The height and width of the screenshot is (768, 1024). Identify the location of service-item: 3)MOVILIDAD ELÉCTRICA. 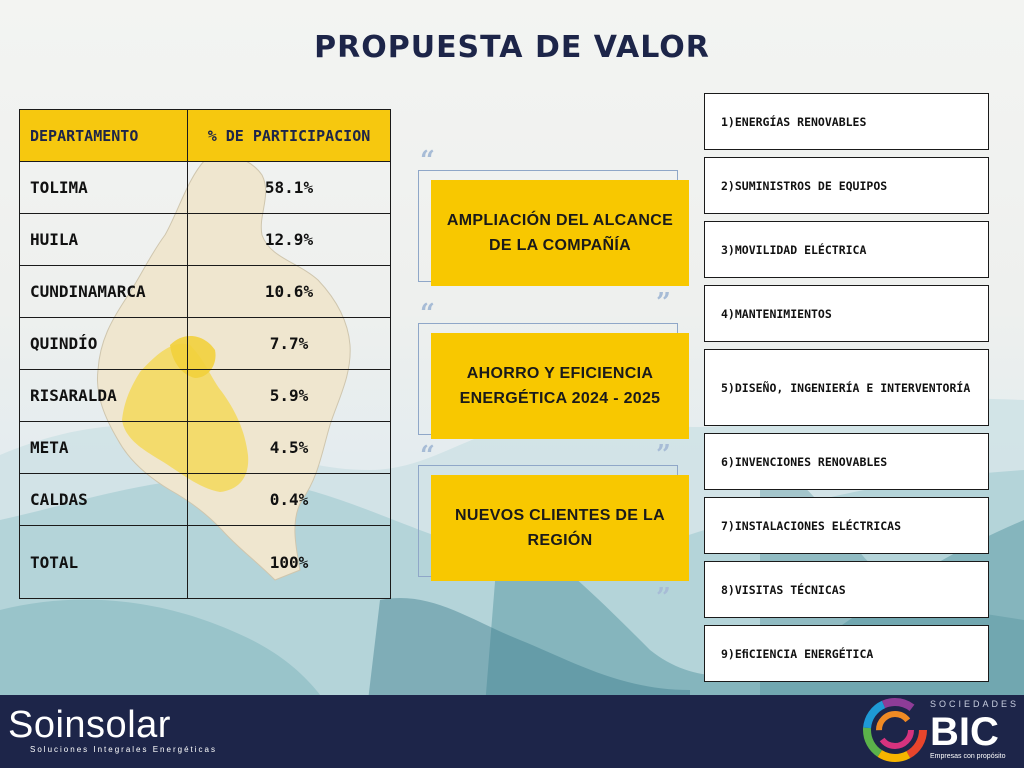
(846, 249).